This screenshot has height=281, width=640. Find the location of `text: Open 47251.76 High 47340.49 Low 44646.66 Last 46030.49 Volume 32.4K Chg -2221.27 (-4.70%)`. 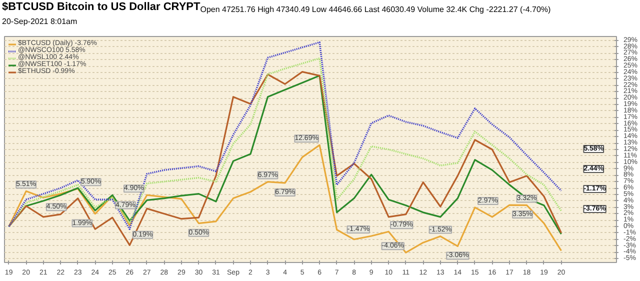

text: Open 47251.76 High 47340.49 Low 44646.66 Last 46030.49 Volume 32.4K Chg -2221.27 (-4.70%) is located at coordinates (375, 10).